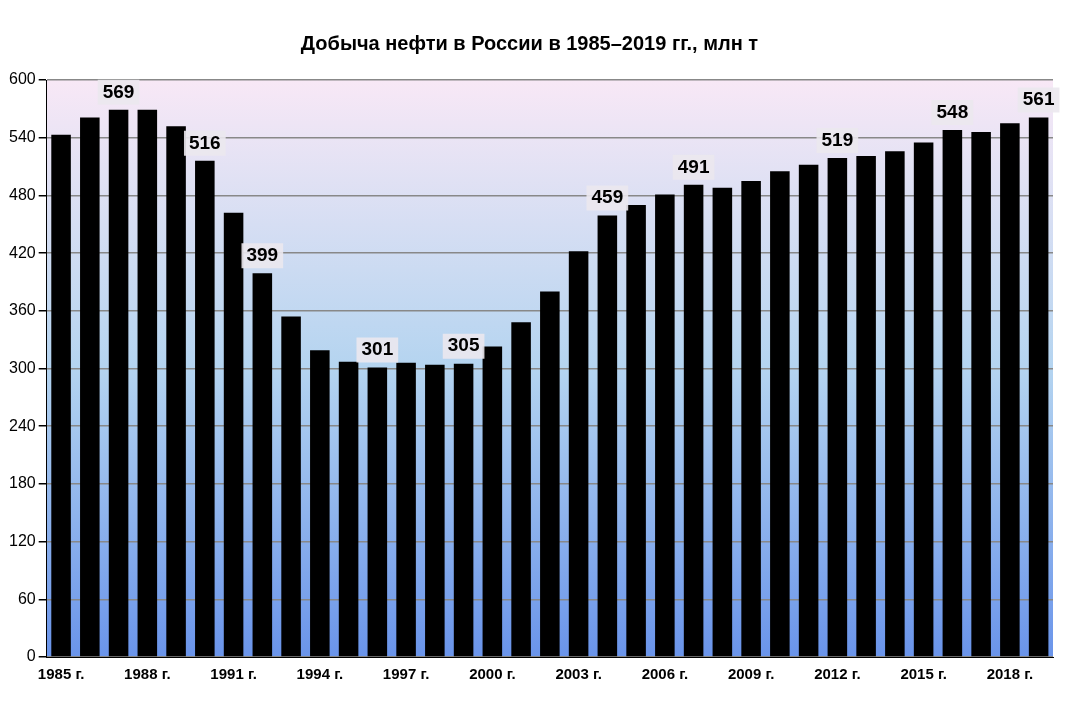  Describe the element at coordinates (607, 197) in the screenshot. I see `data-label: 459` at that location.